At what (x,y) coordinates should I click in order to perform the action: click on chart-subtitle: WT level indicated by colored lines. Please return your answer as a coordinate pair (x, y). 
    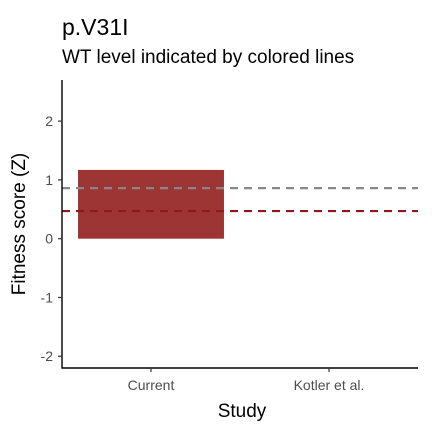
    Looking at the image, I should click on (208, 57).